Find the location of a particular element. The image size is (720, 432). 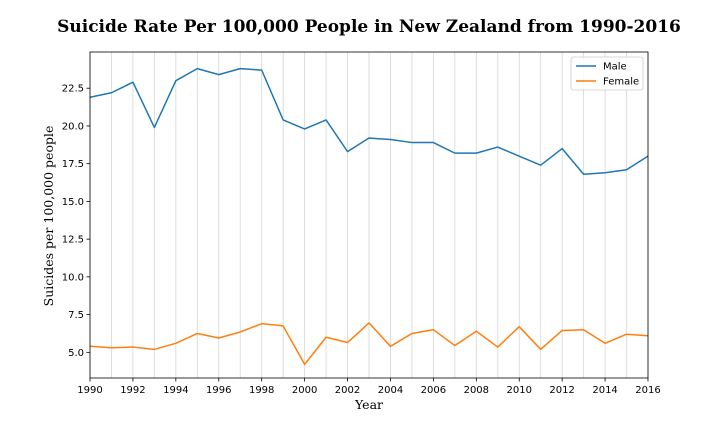

x-axis-label: Year is located at coordinates (368, 404).